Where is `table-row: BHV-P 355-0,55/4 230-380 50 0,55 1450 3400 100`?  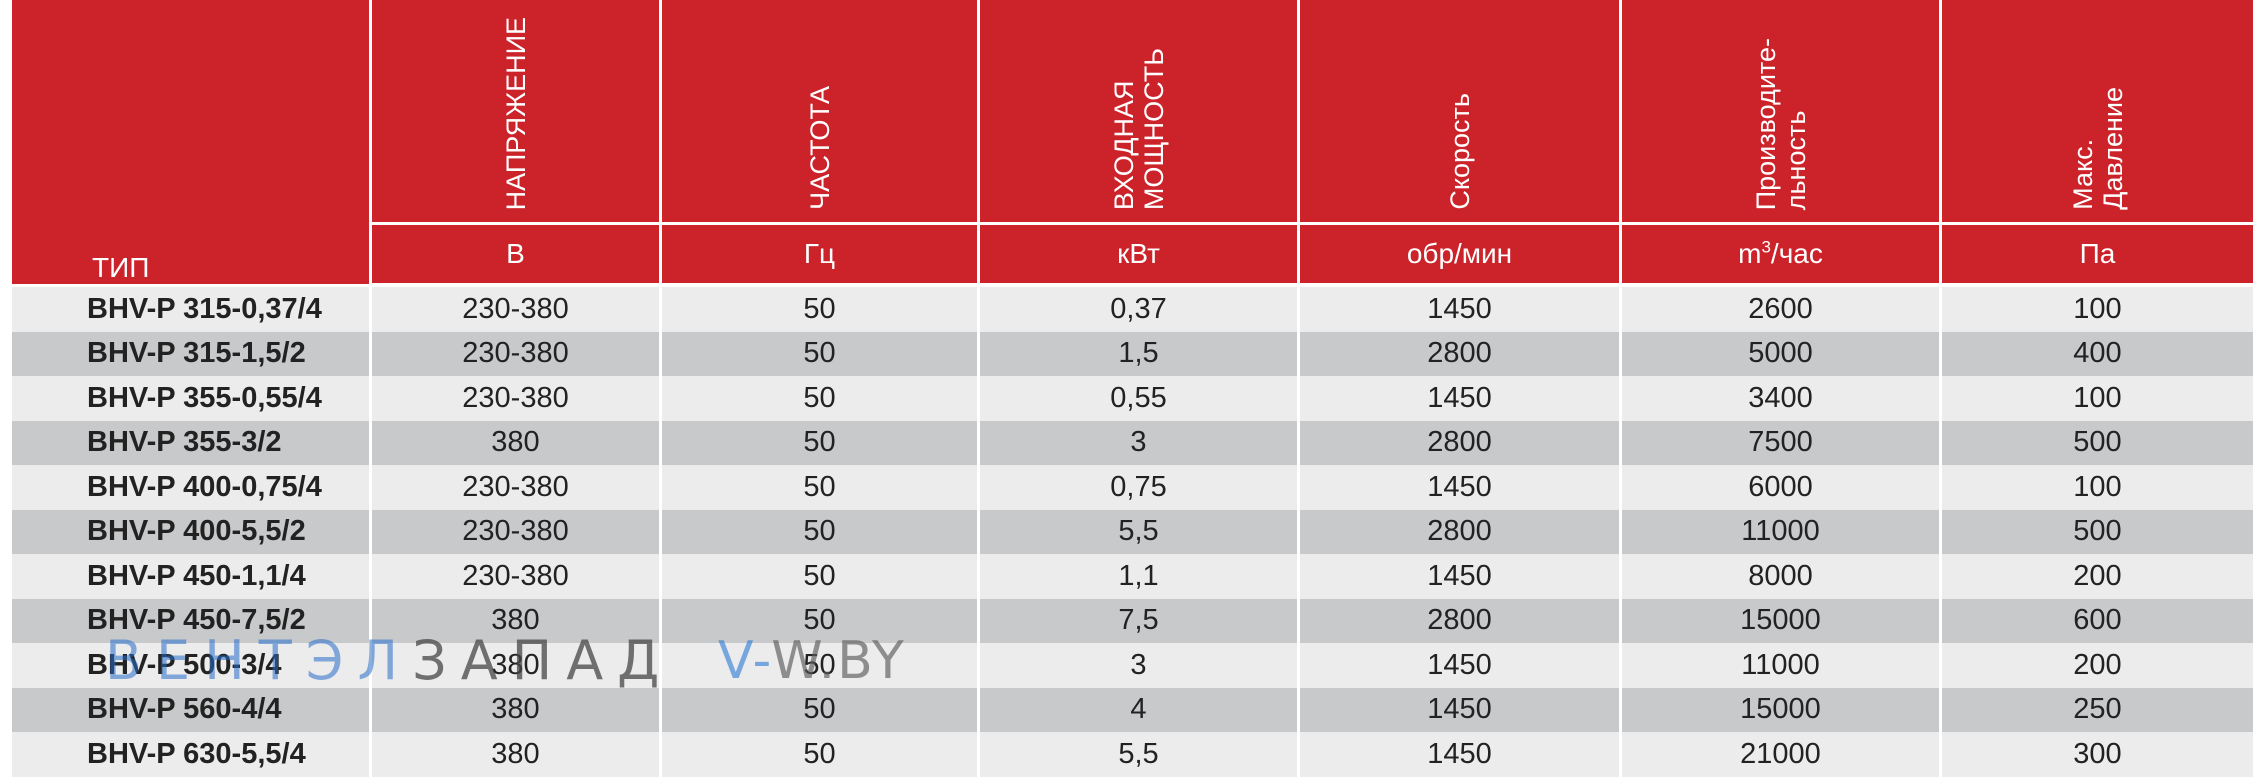
table-row: BHV-P 355-0,55/4 230-380 50 0,55 1450 3400 100 is located at coordinates (1134, 398).